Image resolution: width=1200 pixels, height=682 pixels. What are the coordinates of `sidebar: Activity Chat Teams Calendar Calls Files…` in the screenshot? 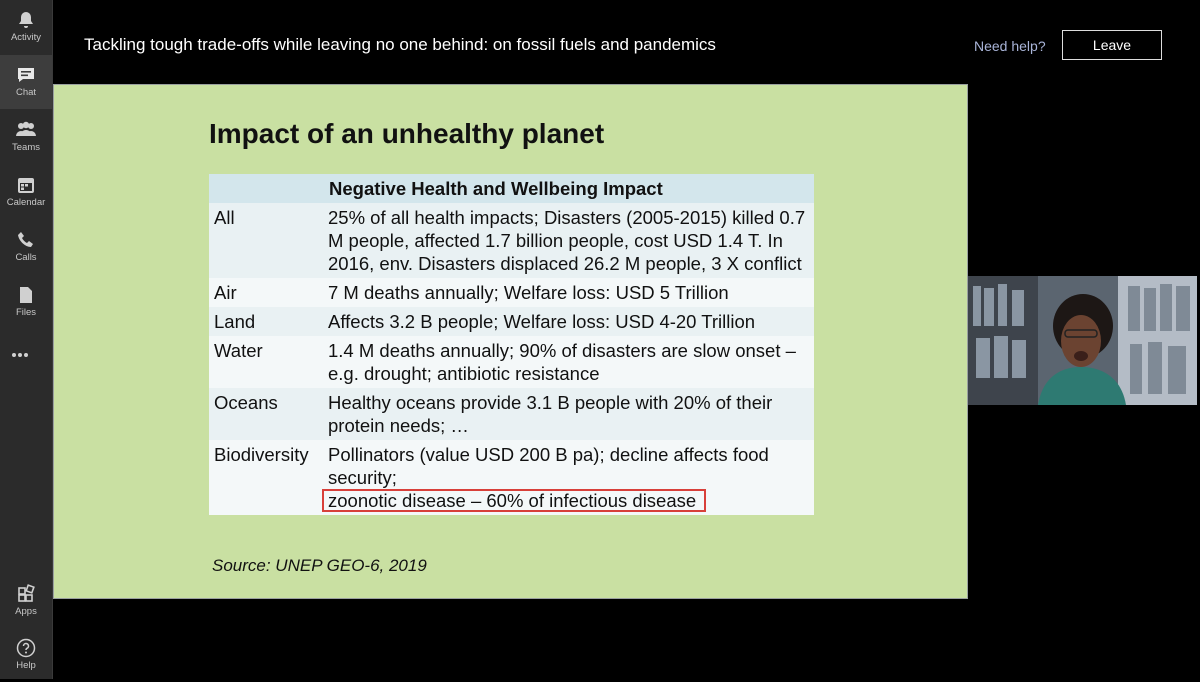 It's located at (26, 339).